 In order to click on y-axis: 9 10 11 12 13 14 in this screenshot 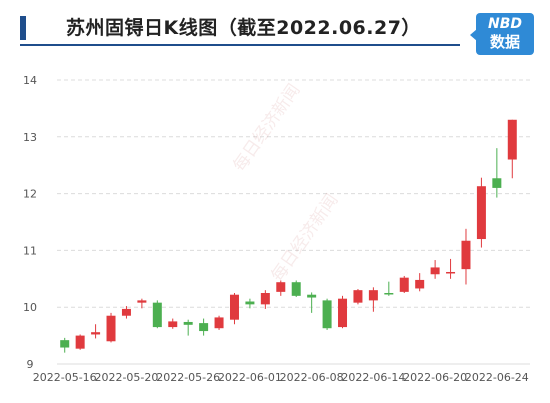, I will do `click(30, 222)`.